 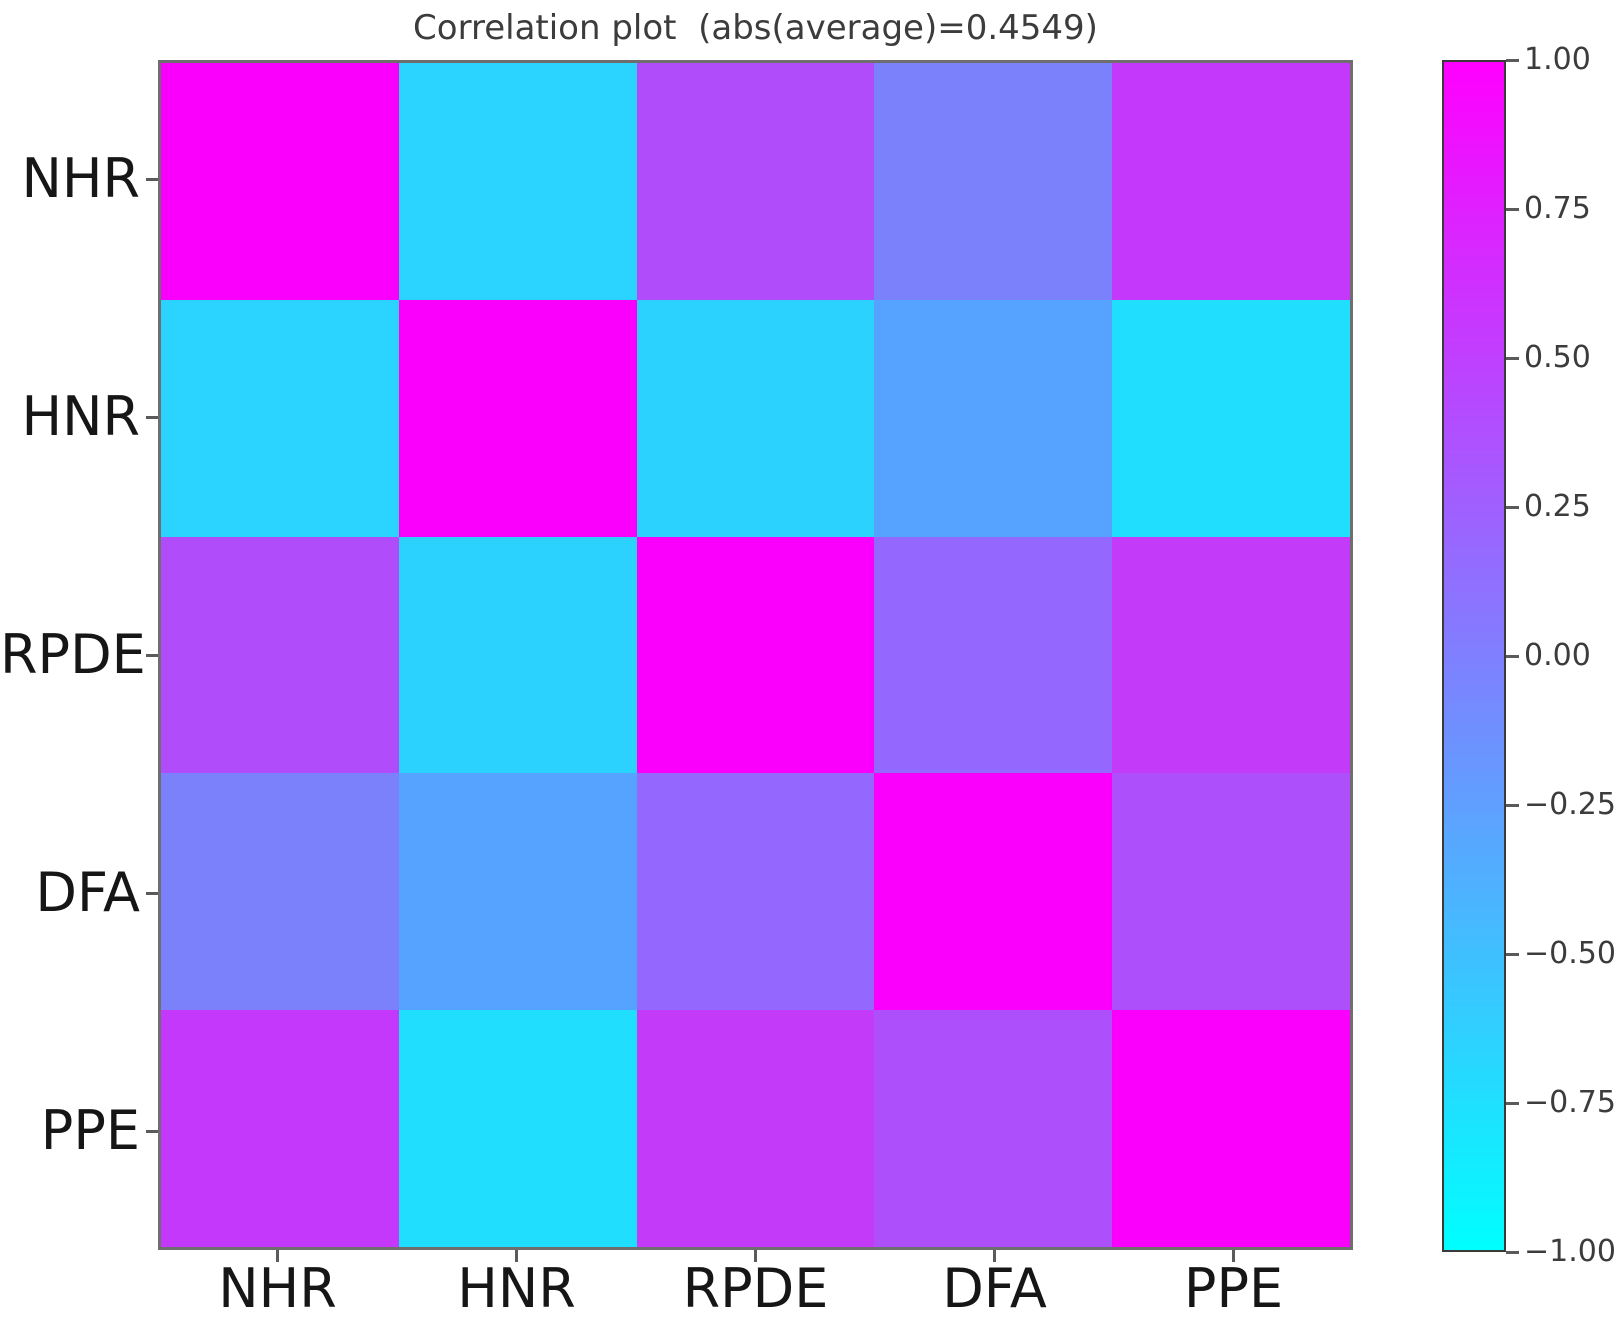 What do you see at coordinates (517, 655) in the screenshot?
I see `heatmap-cell-RPDE-HNR` at bounding box center [517, 655].